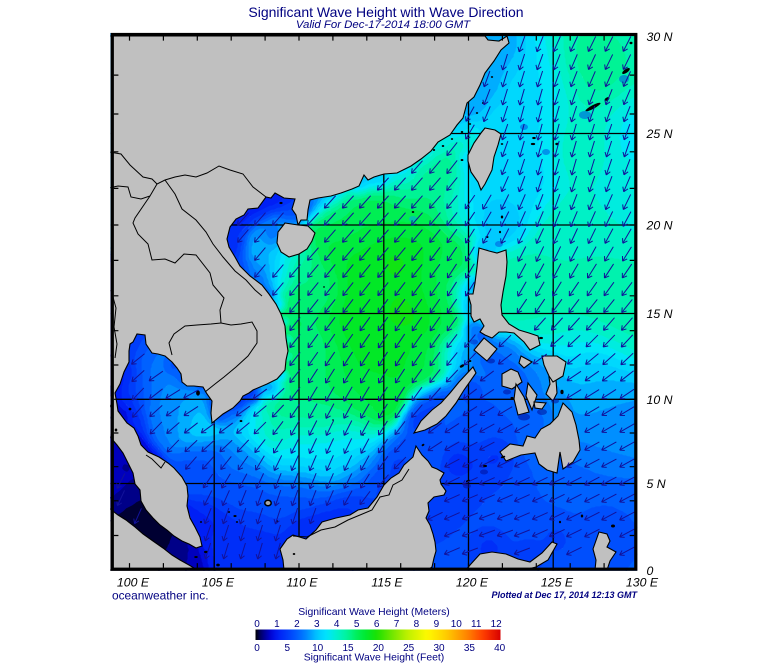 This screenshot has height=665, width=775. Describe the element at coordinates (417, 624) in the screenshot. I see `svg-text: 8` at that location.